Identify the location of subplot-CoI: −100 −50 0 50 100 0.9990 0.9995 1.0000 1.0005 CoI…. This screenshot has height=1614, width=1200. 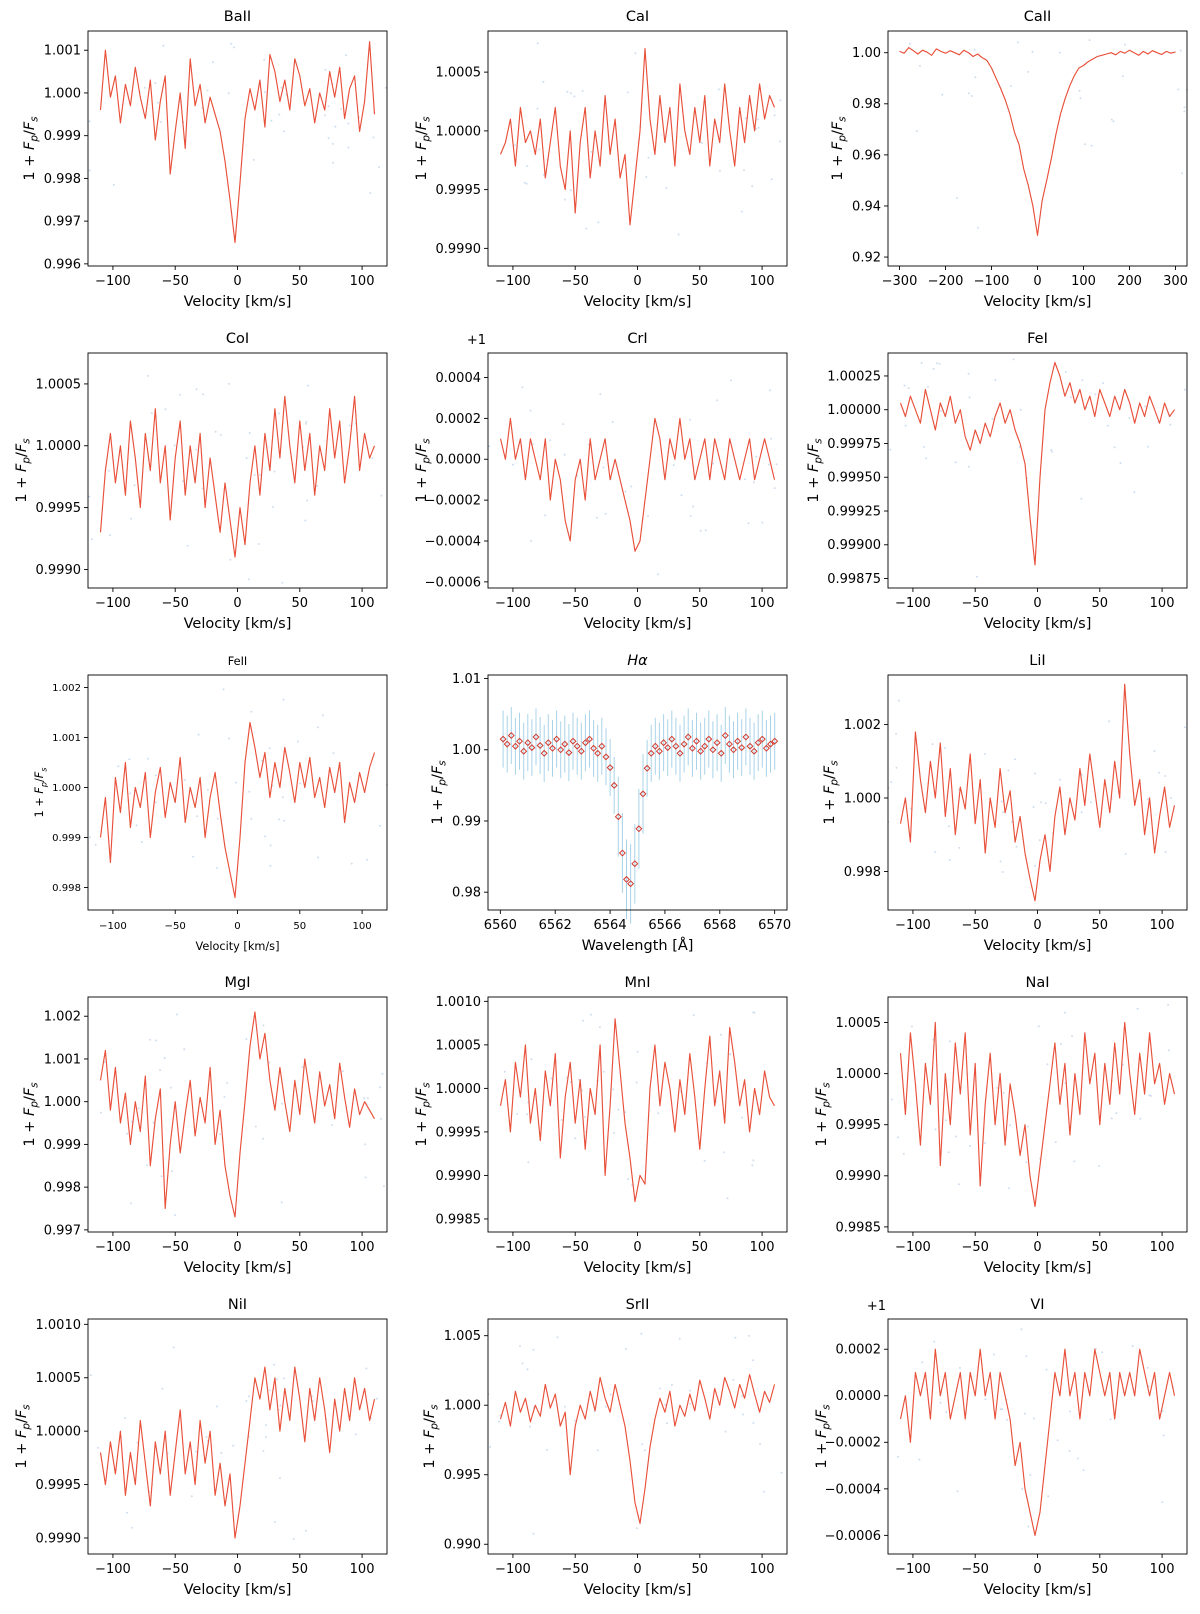
(200, 483).